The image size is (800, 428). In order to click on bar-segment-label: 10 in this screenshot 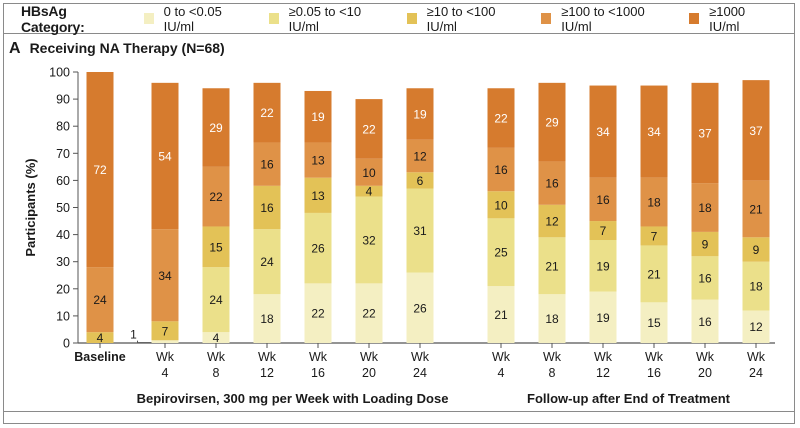, I will do `click(501, 205)`.